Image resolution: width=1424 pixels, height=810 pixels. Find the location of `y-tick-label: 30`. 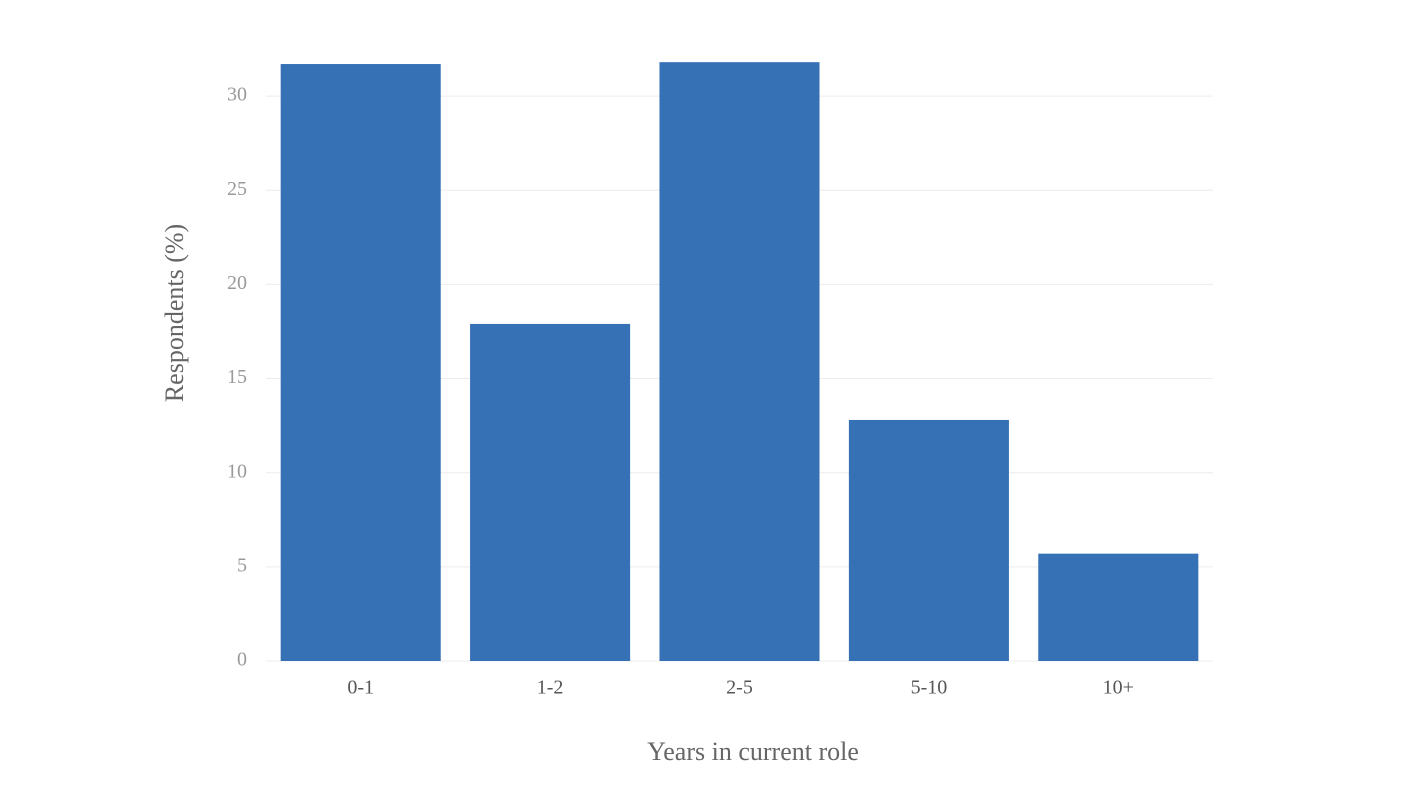

y-tick-label: 30 is located at coordinates (237, 95).